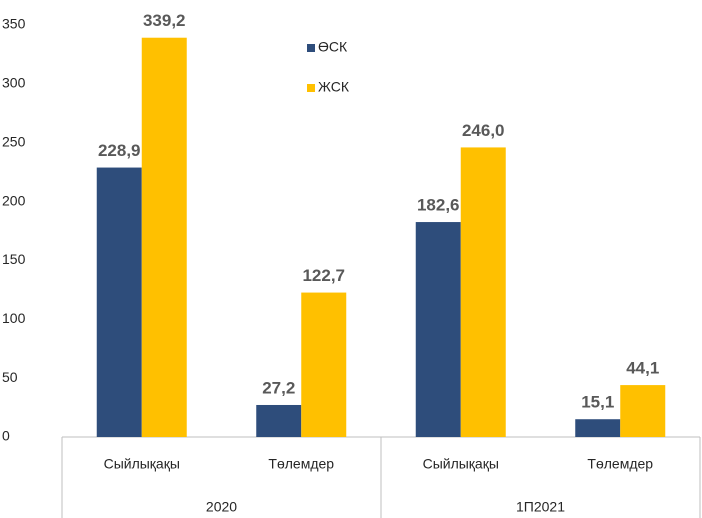 The width and height of the screenshot is (702, 518). Describe the element at coordinates (333, 47) in the screenshot. I see `legend-label: ӨСК` at that location.